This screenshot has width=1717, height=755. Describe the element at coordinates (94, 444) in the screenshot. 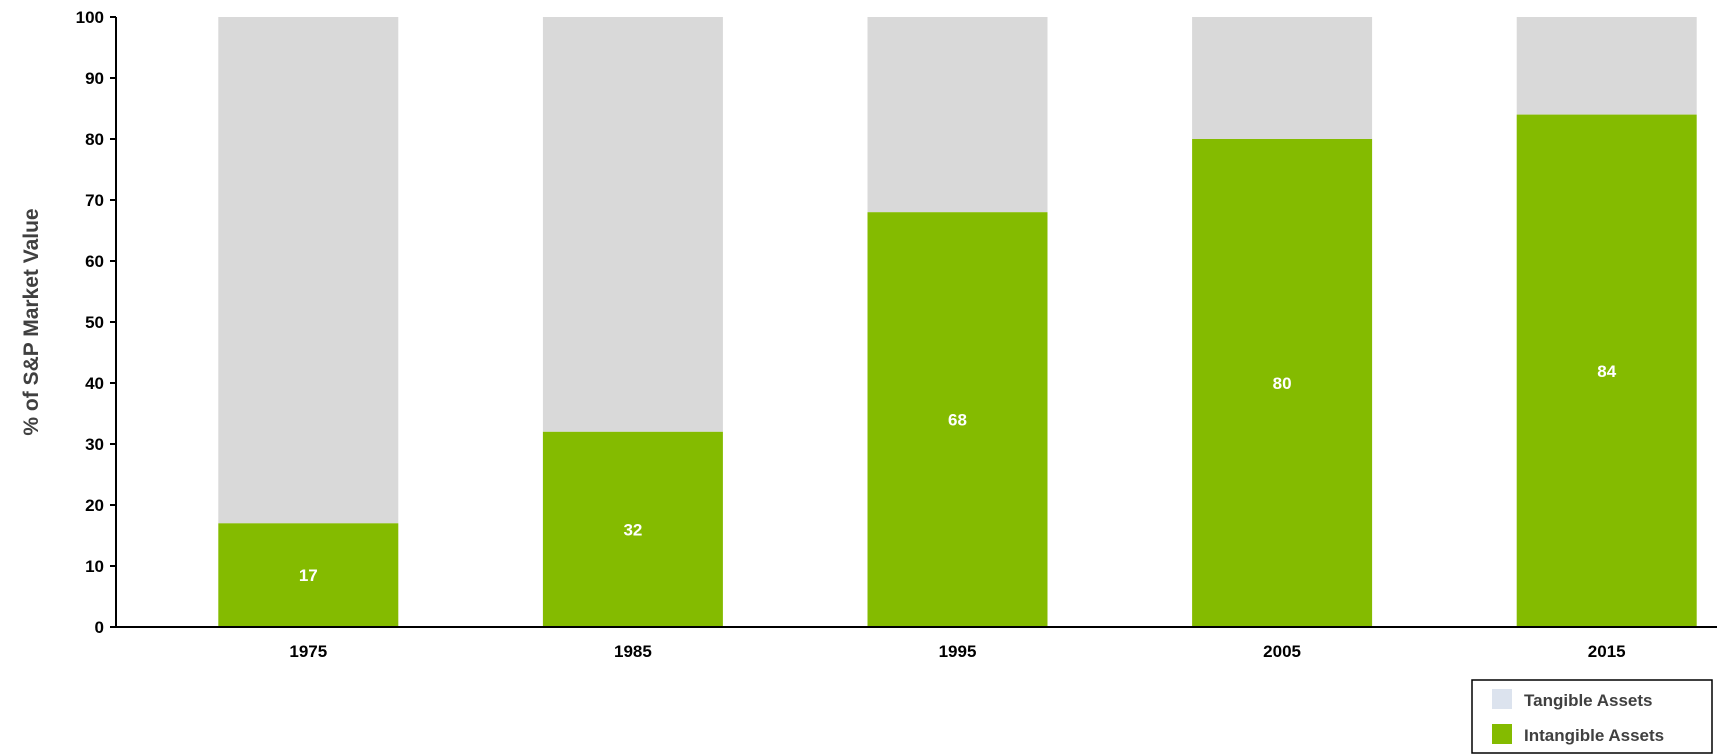

I see `y-tick-label-30: 30` at that location.